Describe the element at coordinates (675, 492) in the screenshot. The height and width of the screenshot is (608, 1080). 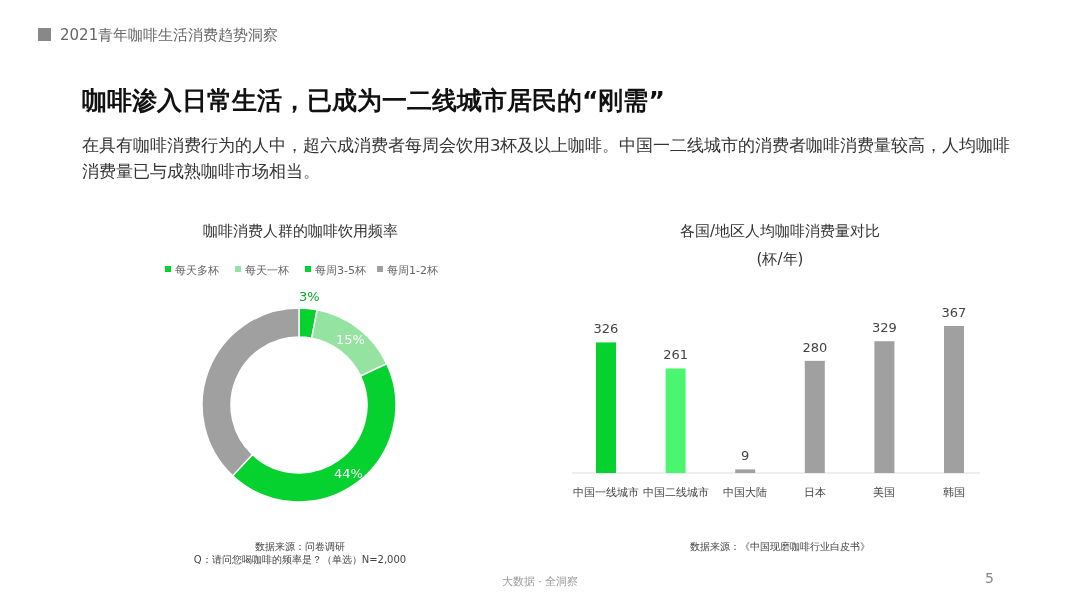
I see `x-tick-label: 中国二线城市` at that location.